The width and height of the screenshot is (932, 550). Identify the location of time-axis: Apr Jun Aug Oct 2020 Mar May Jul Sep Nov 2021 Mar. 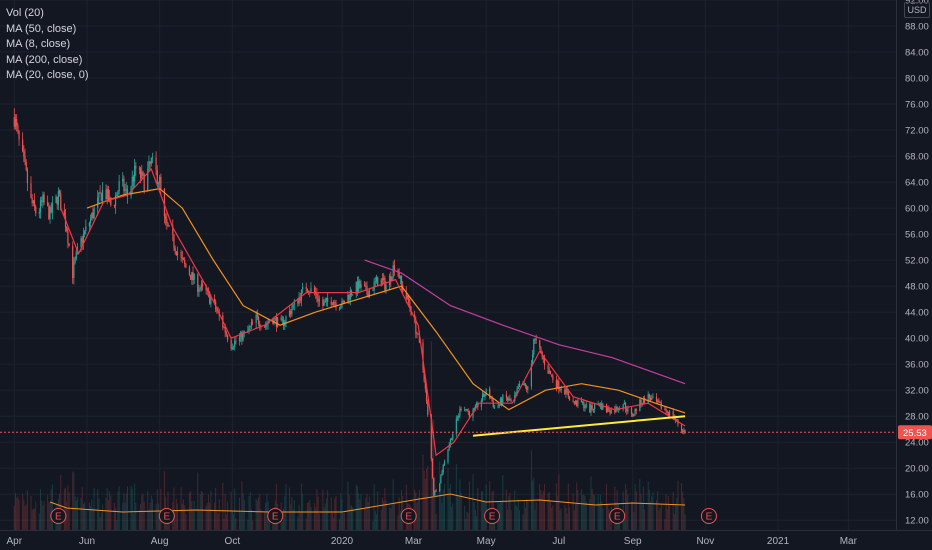
(432, 541).